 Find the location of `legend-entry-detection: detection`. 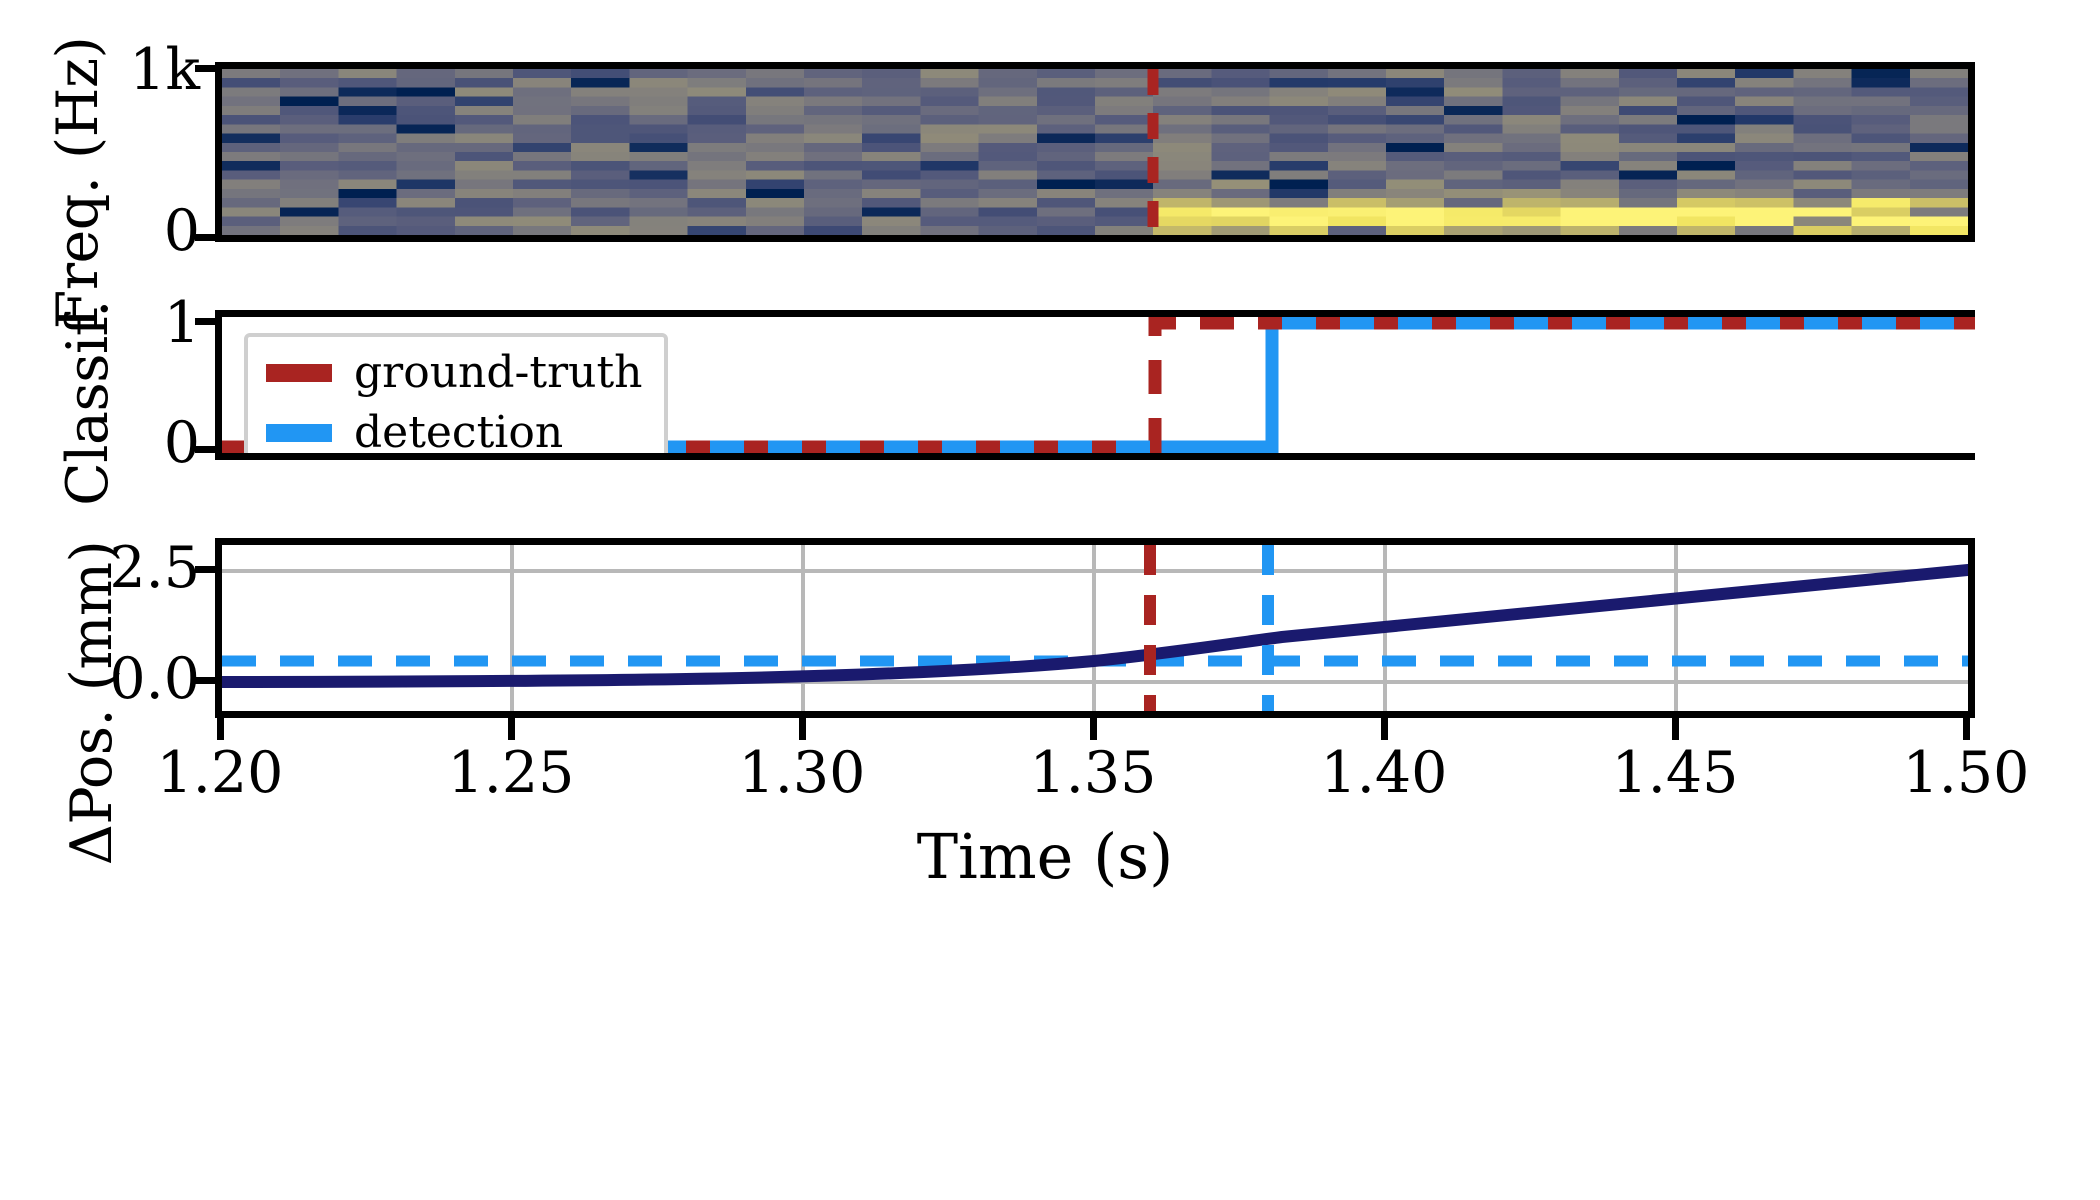

legend-entry-detection: detection is located at coordinates (454, 432).